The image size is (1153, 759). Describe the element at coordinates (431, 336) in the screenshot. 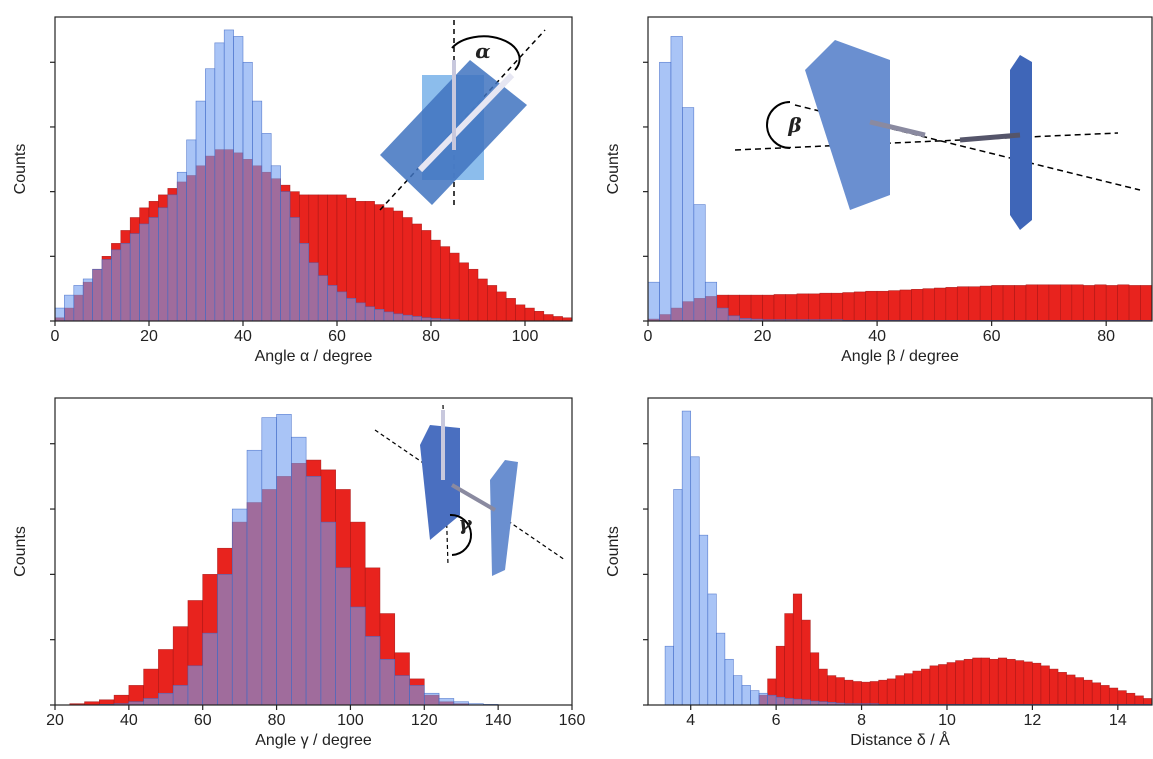

I see `x-tick-label: 80` at that location.